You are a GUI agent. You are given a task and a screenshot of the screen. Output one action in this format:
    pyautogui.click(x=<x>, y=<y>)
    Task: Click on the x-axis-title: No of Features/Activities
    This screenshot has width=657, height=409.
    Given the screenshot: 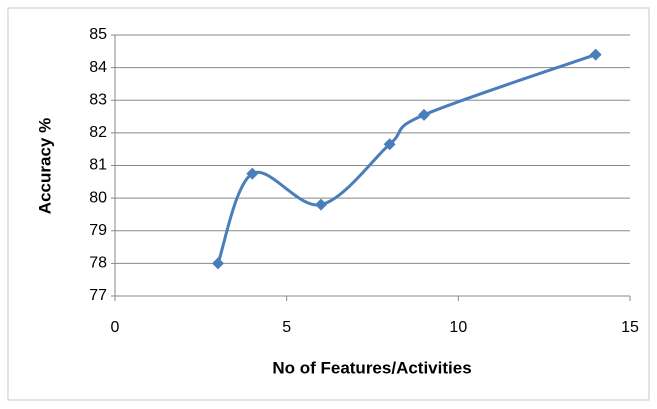 What is the action you would take?
    pyautogui.click(x=371, y=367)
    